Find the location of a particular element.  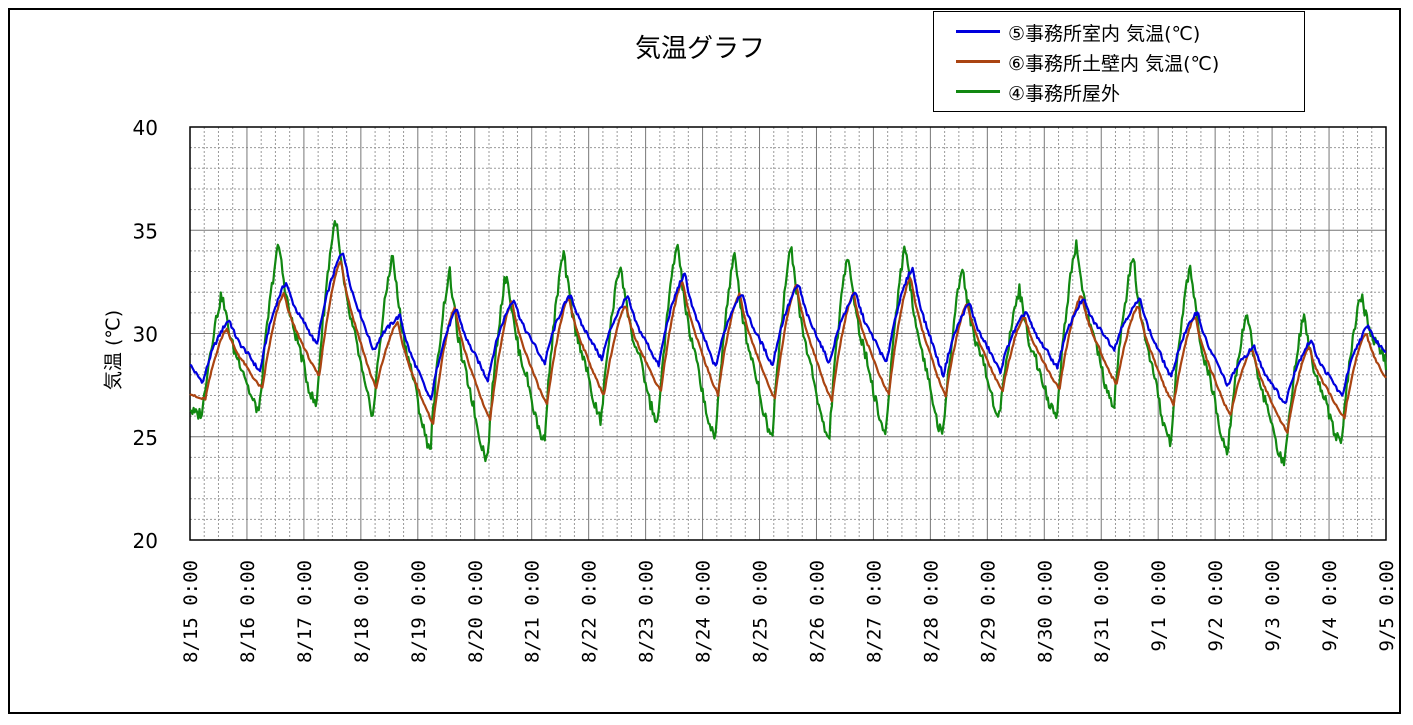

x-tick-label: 8/16 0:00 is located at coordinates (248, 611).